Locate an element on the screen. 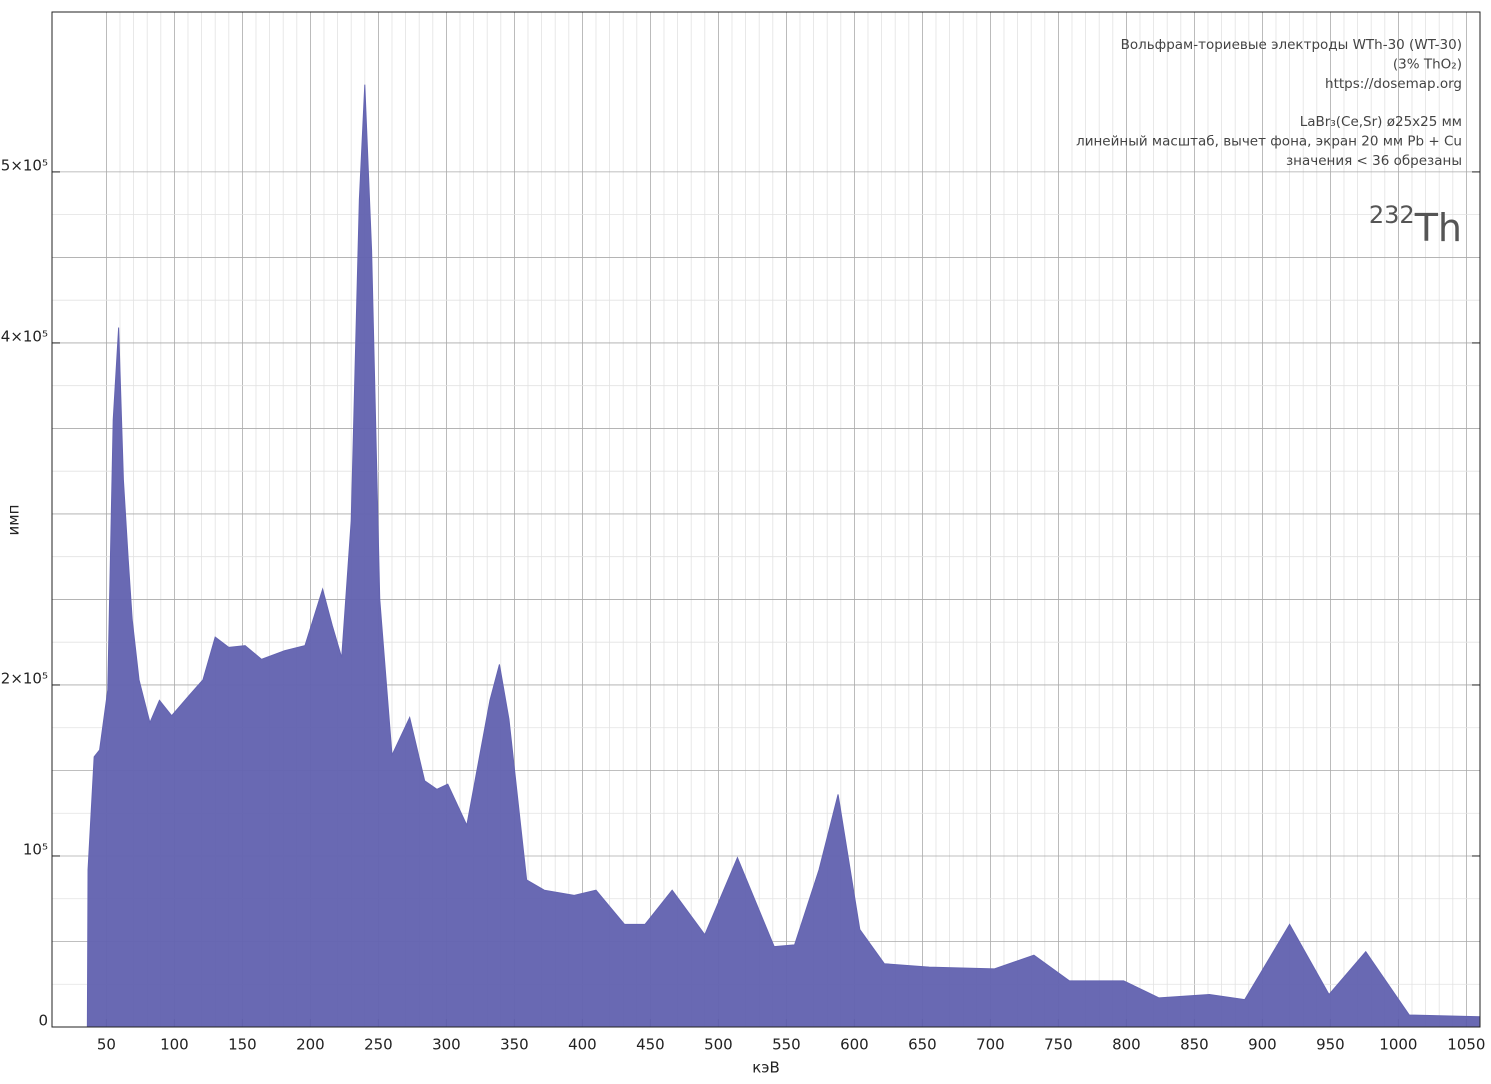 This screenshot has width=1491, height=1084. x-tick-label: 150 is located at coordinates (242, 1045).